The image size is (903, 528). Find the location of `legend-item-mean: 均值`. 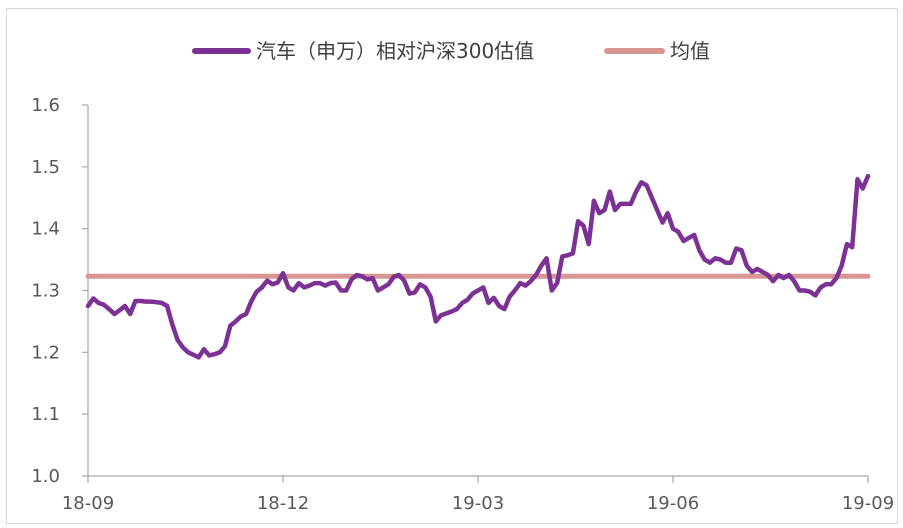

legend-item-mean: 均值 is located at coordinates (657, 51).